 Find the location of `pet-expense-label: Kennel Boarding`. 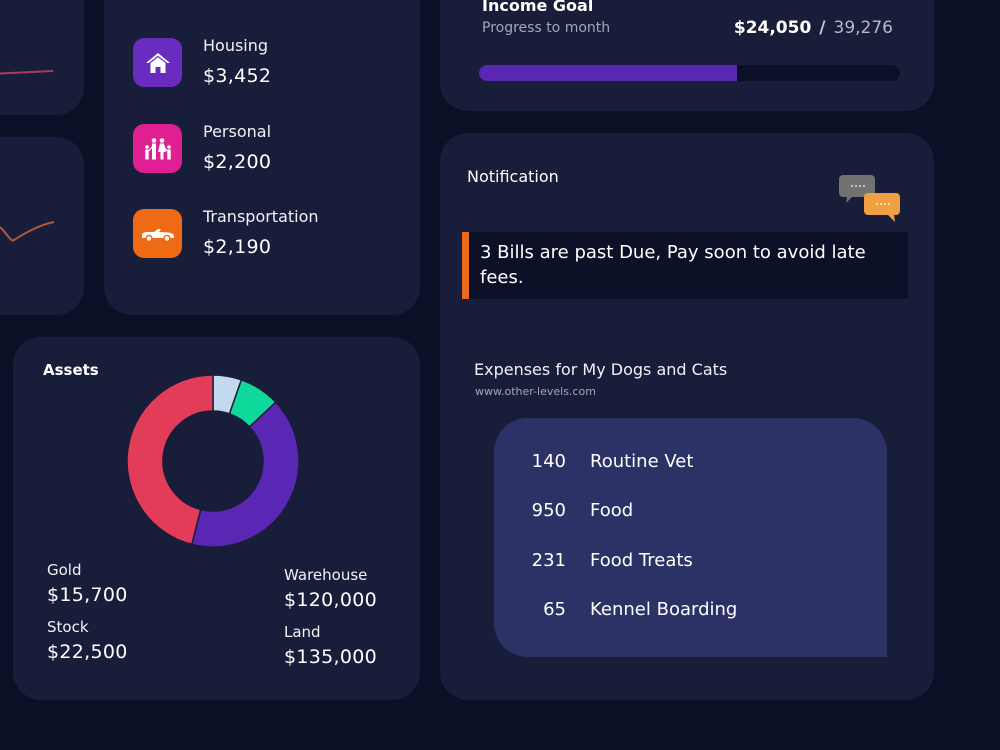

pet-expense-label: Kennel Boarding is located at coordinates (664, 609).